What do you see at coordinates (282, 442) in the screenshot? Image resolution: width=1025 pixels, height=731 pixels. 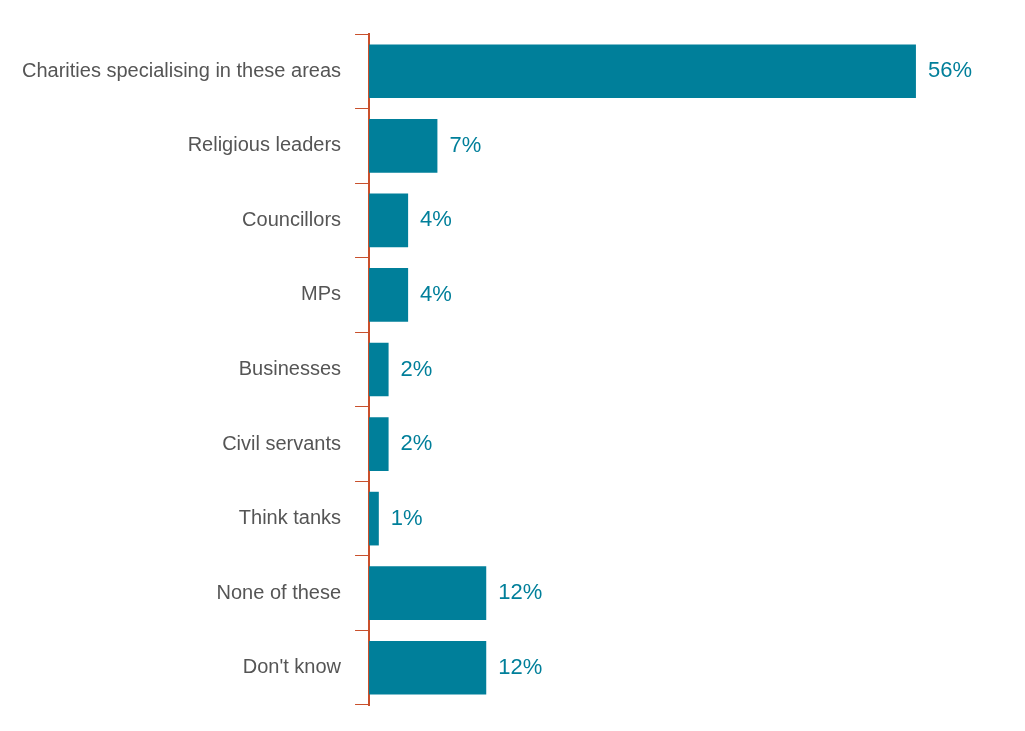 I see `y-tick-label: Civil servants` at bounding box center [282, 442].